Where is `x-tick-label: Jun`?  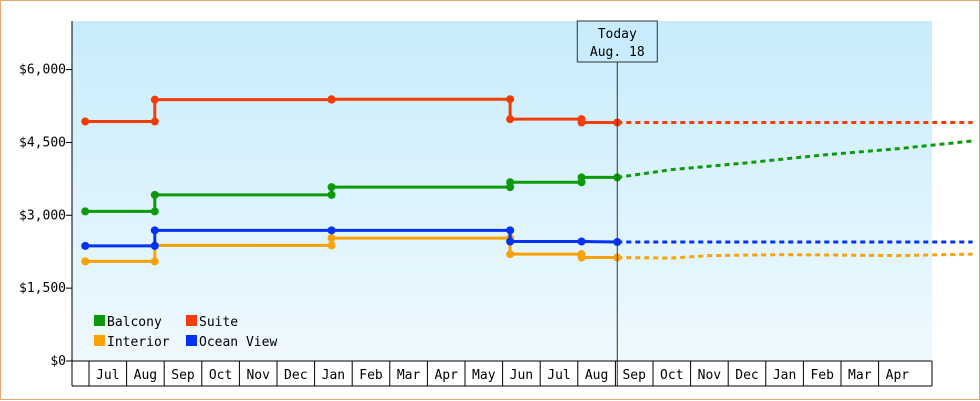
x-tick-label: Jun is located at coordinates (521, 375).